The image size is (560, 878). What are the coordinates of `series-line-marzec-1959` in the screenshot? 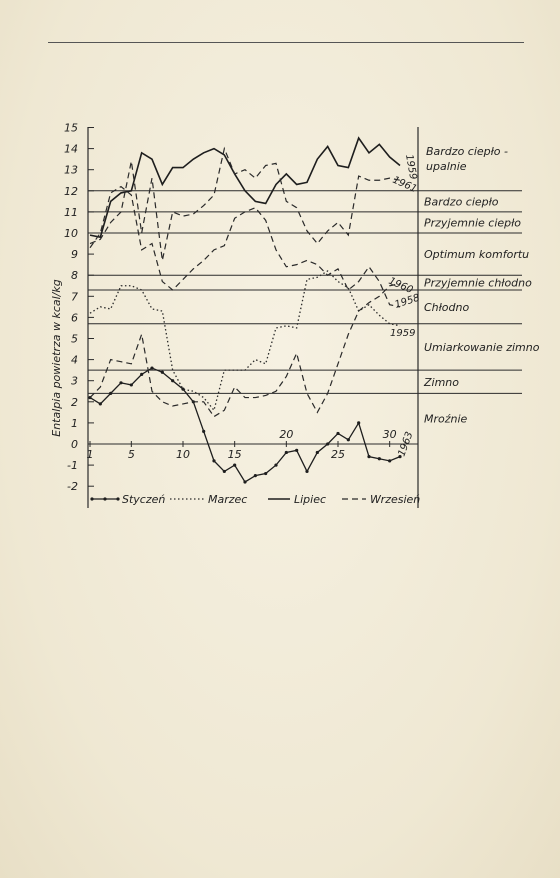 It's located at (245, 350).